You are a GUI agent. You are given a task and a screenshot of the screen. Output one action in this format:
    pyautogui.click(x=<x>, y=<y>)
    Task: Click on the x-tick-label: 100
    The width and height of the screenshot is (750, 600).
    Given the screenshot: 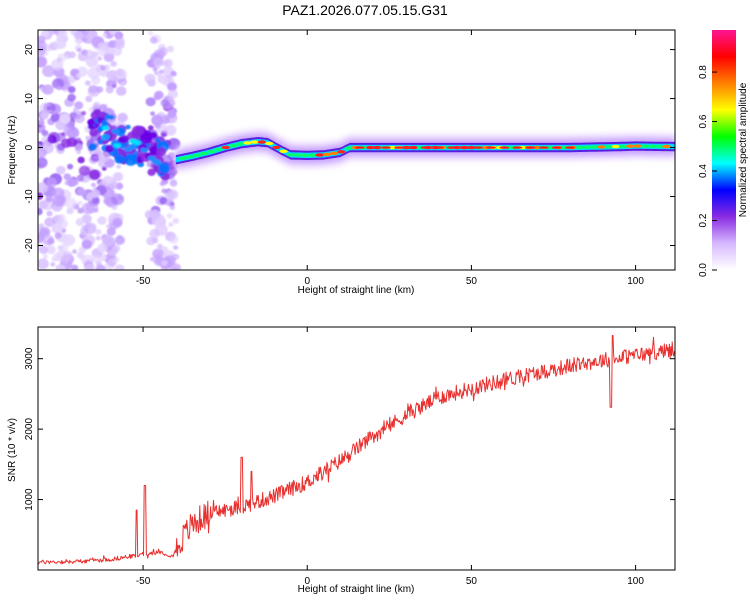 What is the action you would take?
    pyautogui.click(x=635, y=281)
    